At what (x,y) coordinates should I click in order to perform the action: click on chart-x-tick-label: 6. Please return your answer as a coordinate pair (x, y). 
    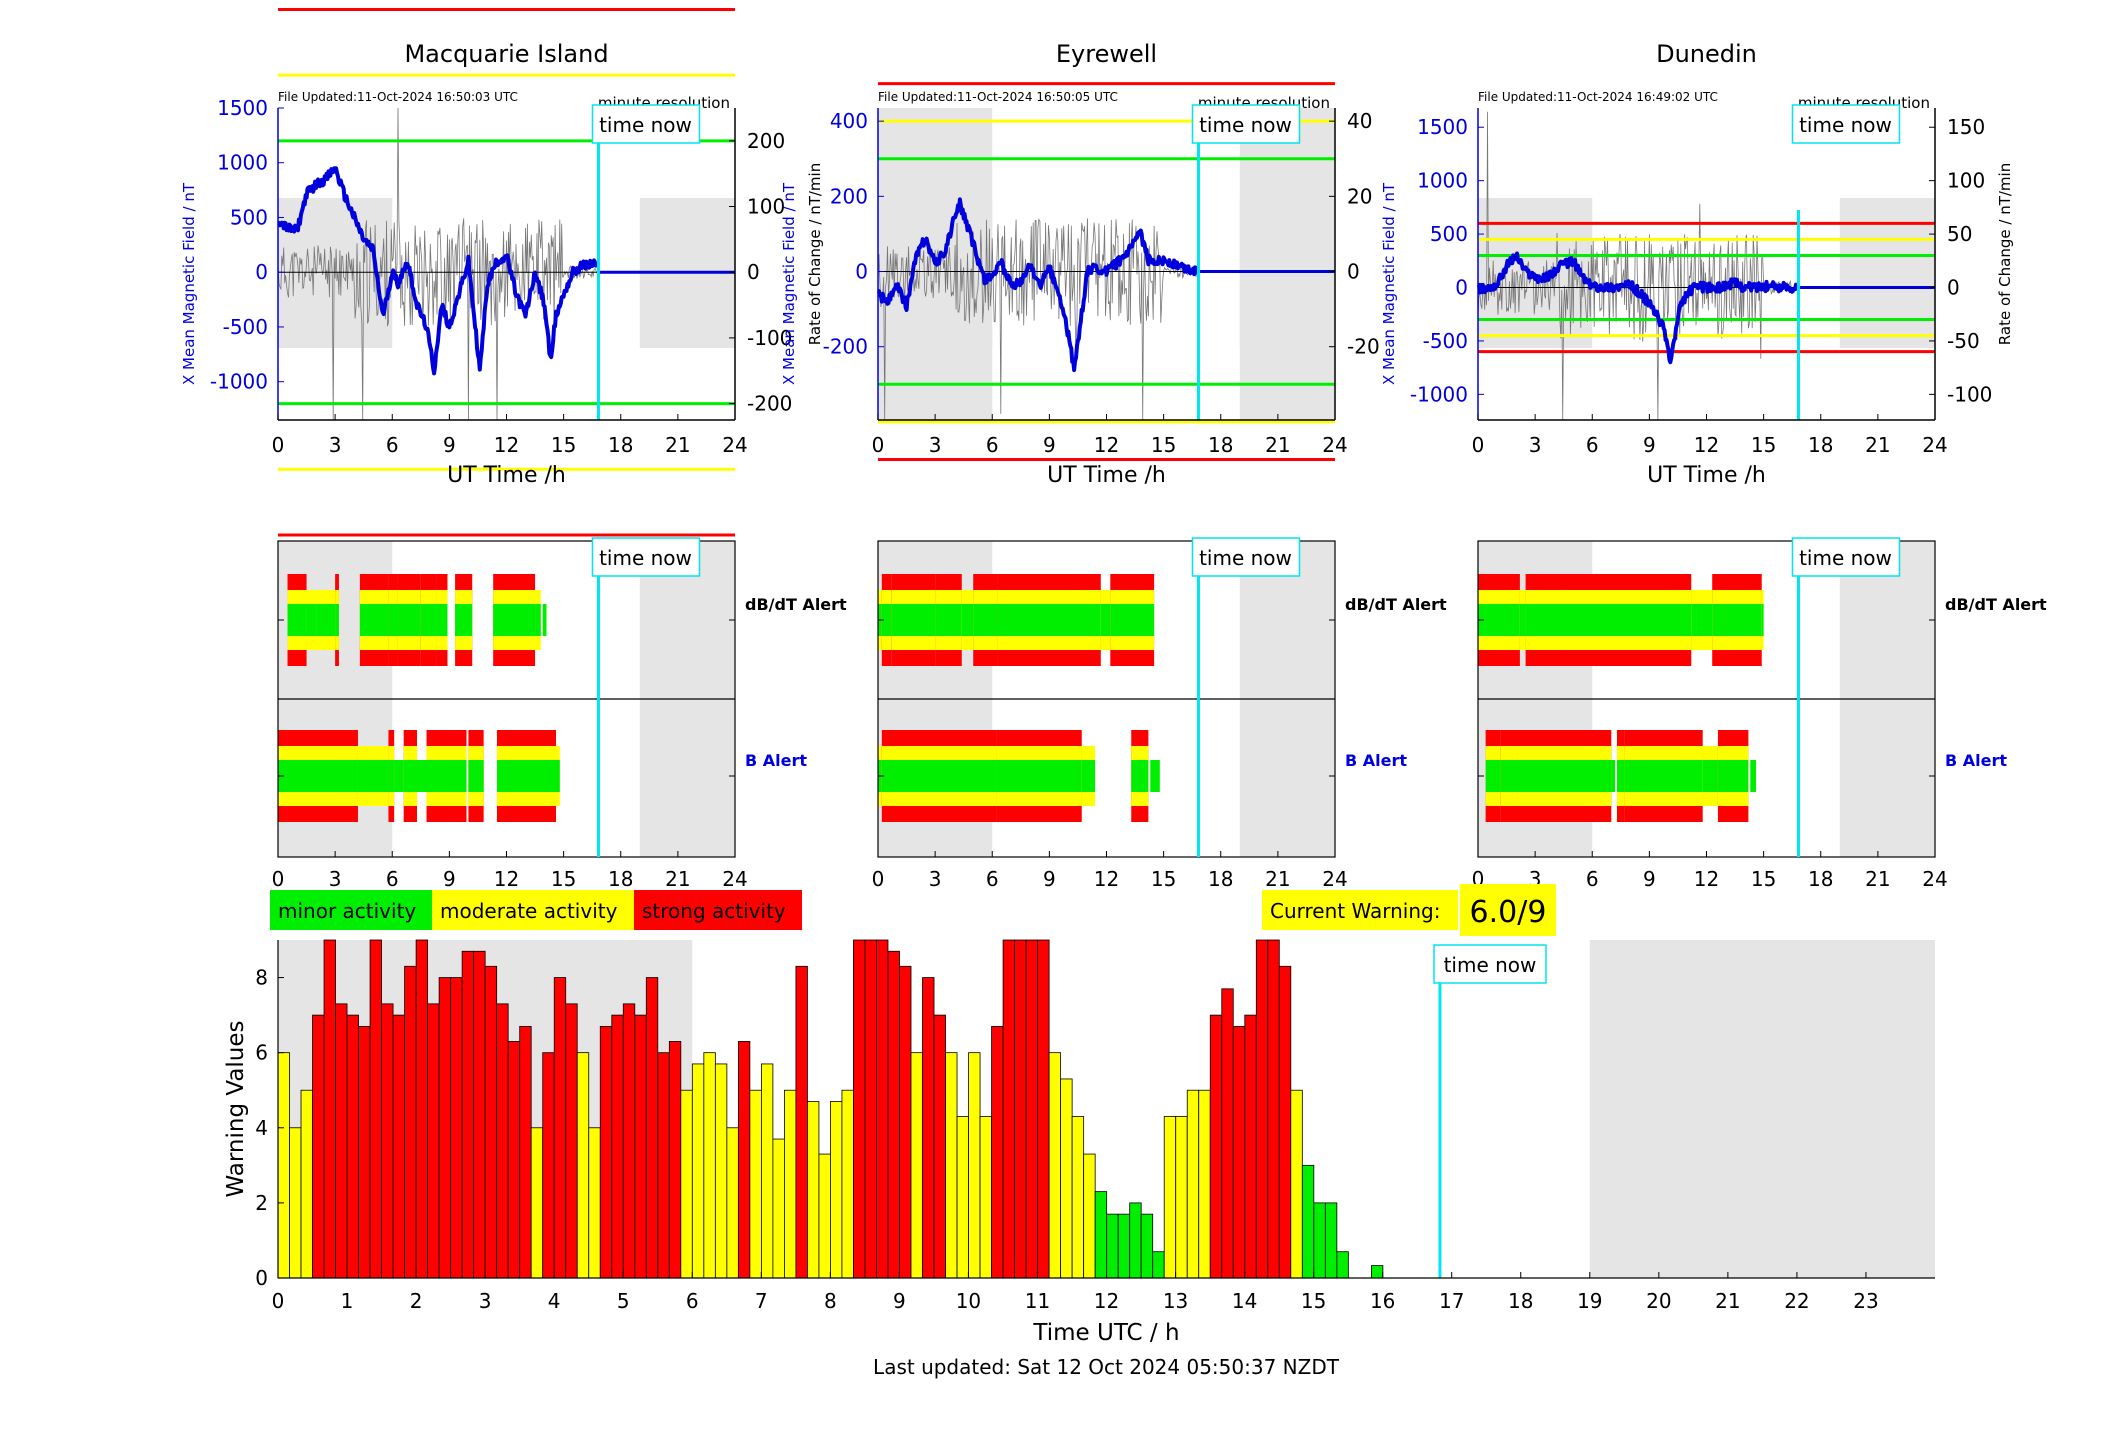
    Looking at the image, I should click on (692, 1301).